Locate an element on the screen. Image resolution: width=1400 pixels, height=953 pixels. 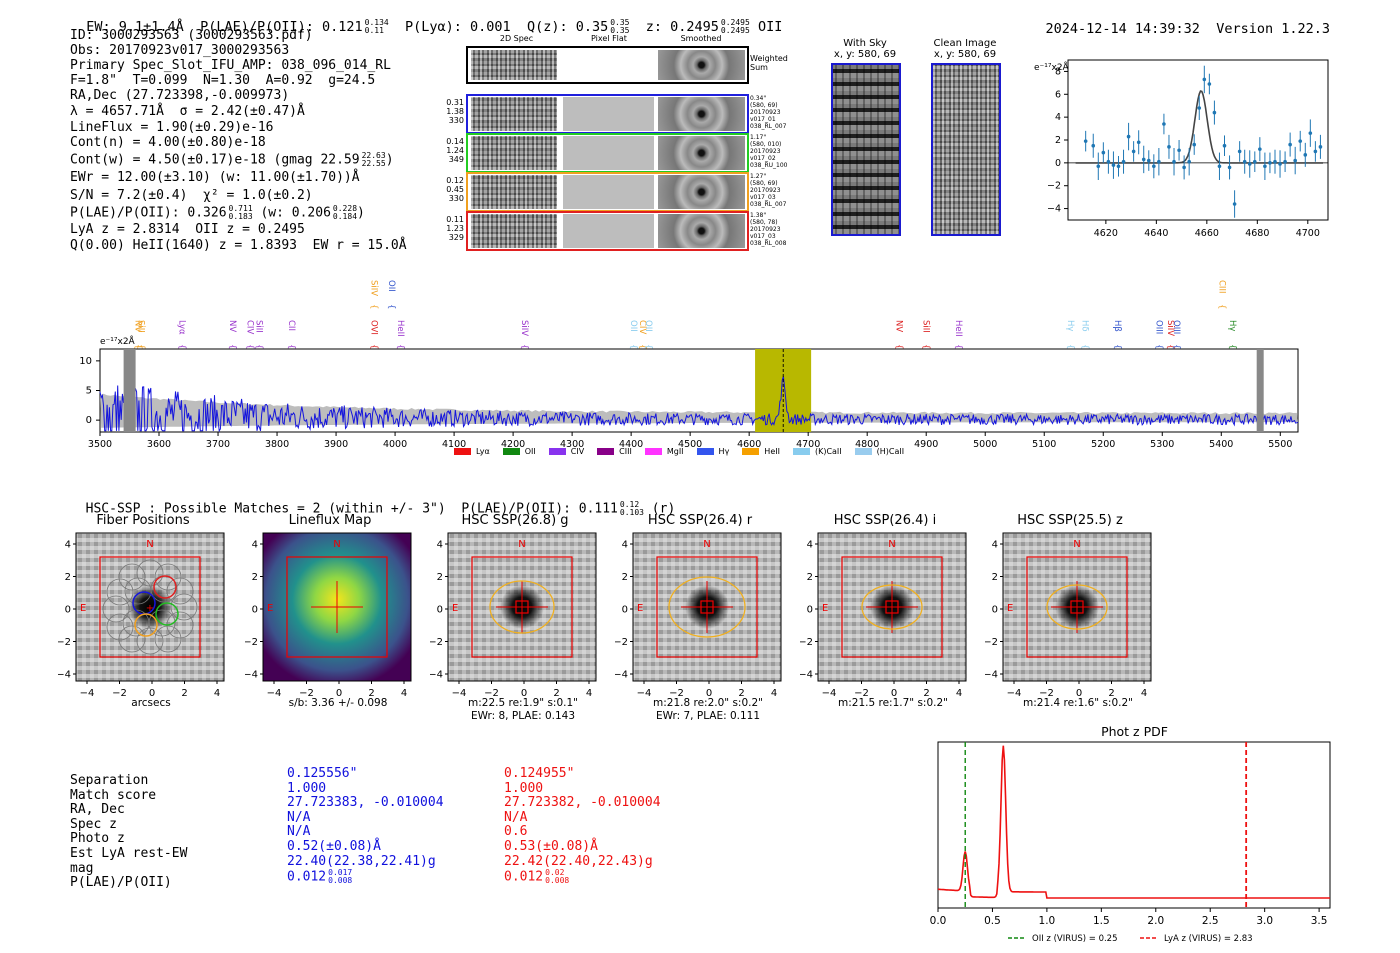
spectral-line-label: CIII is located at coordinates (1222, 286).